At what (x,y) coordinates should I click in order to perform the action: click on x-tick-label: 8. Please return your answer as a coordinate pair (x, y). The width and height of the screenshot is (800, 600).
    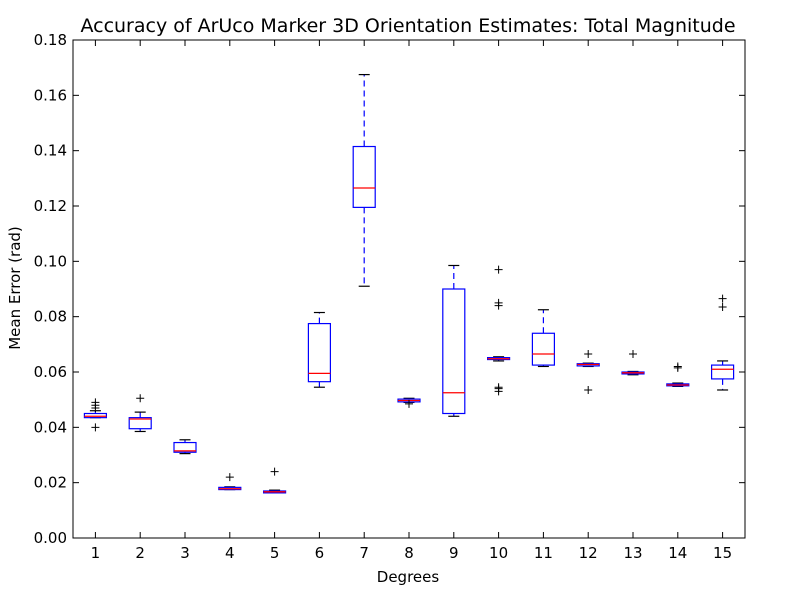
    Looking at the image, I should click on (409, 553).